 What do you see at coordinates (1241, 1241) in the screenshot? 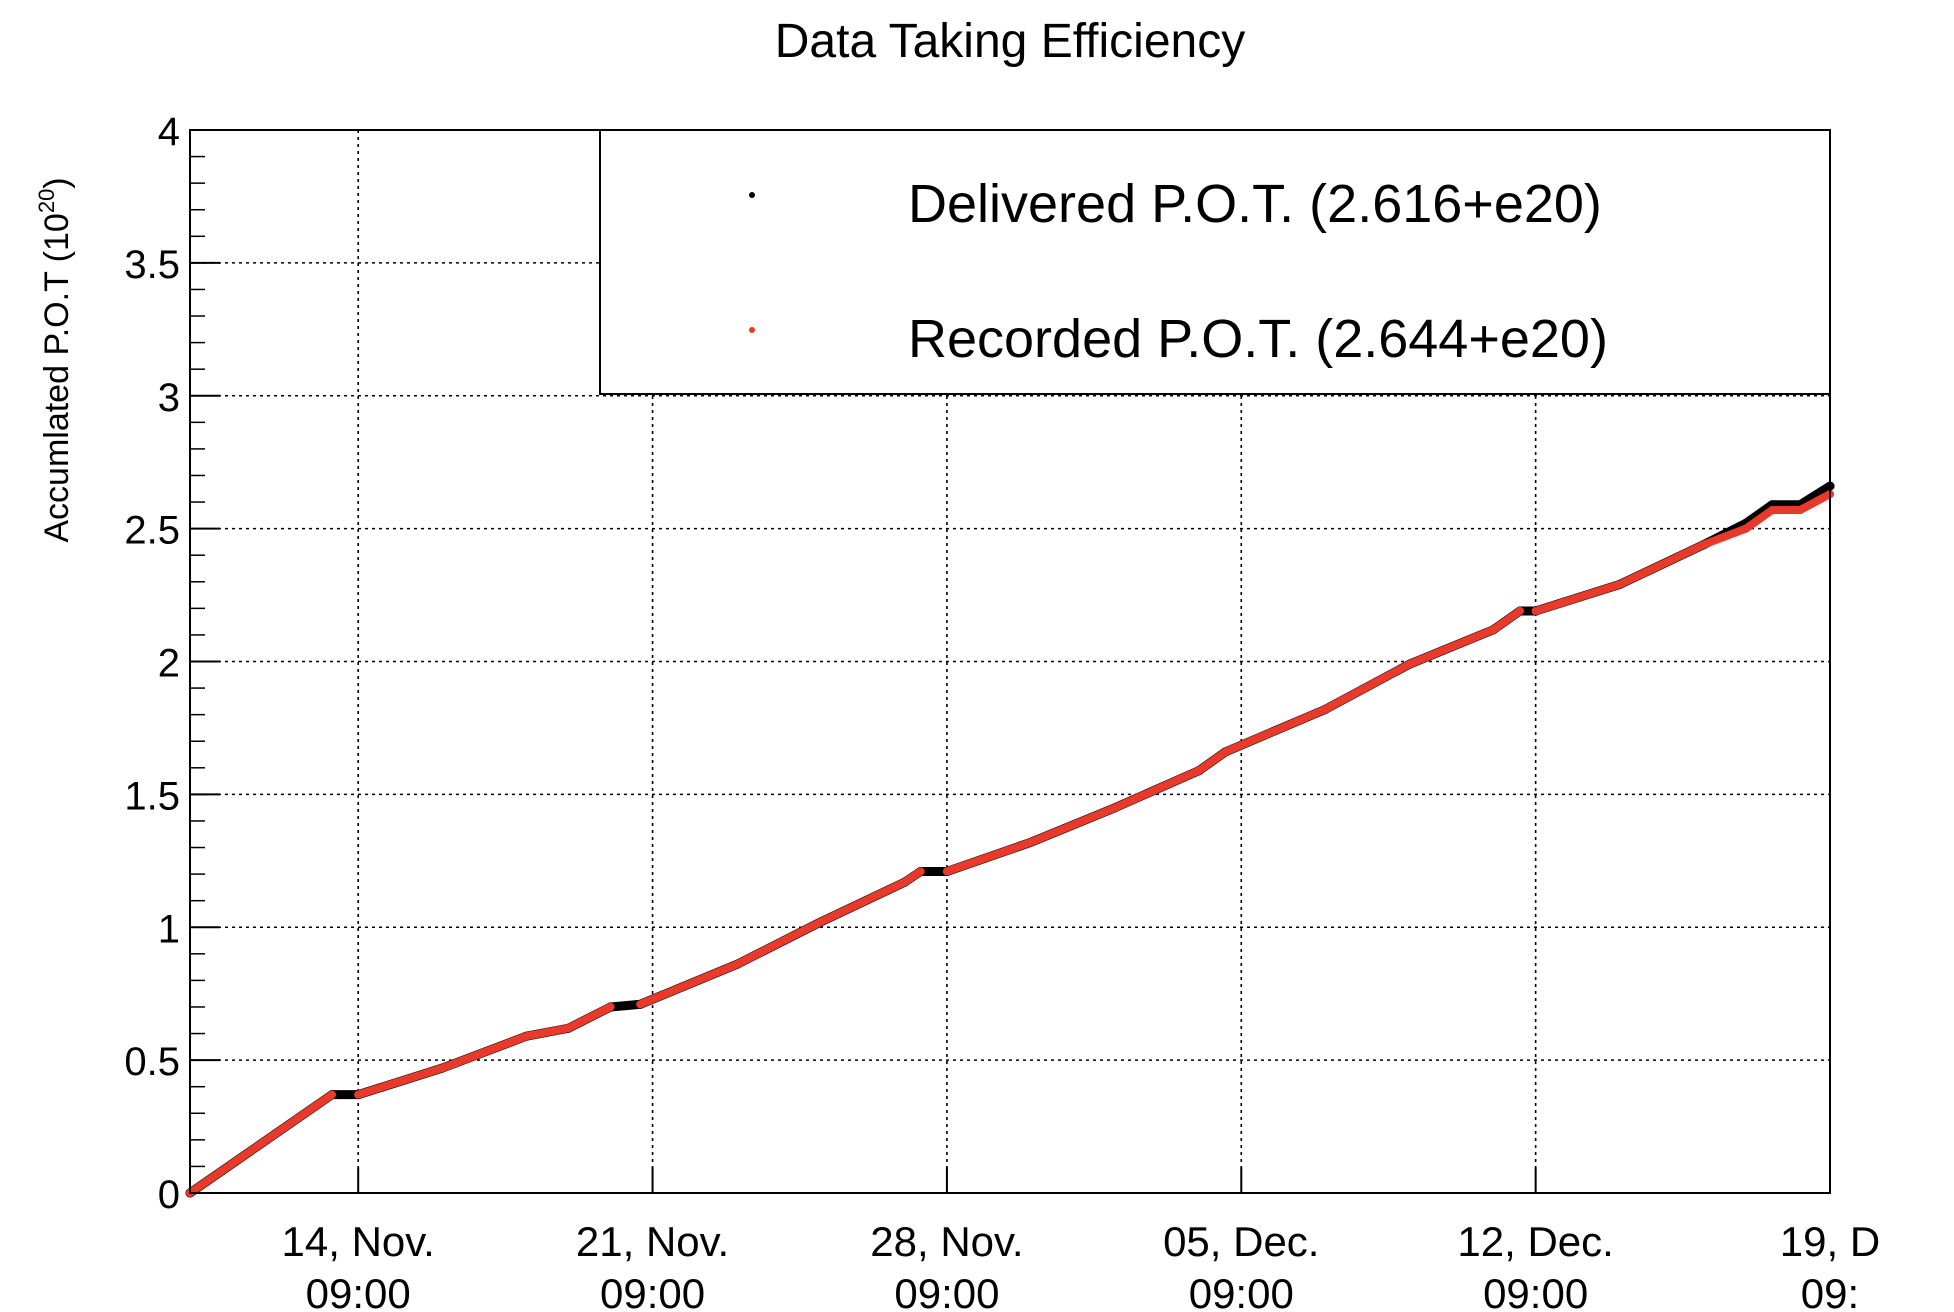
I see `x-tick-label-date: 05, Dec.` at bounding box center [1241, 1241].